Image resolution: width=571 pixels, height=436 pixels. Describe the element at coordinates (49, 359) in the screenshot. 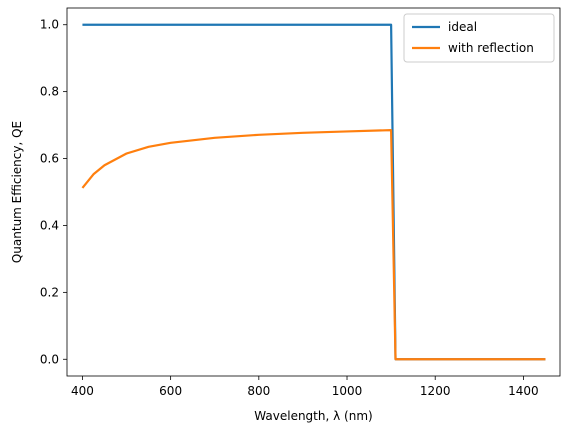

I see `y-tick-label: 0.0` at that location.